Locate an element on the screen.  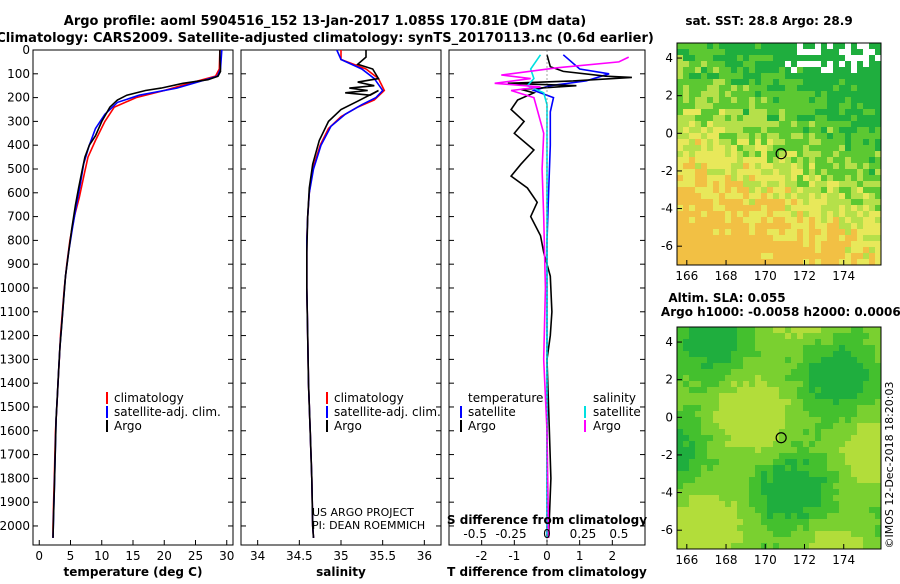
legend-temperature-title: temperature is located at coordinates (505, 398).